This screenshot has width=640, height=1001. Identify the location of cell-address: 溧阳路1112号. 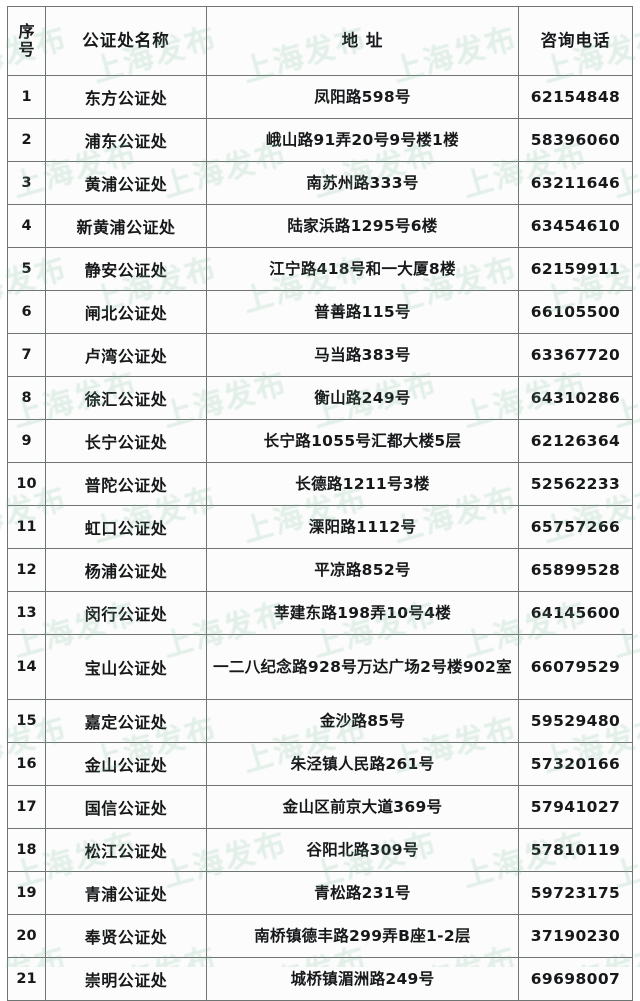
(362, 527).